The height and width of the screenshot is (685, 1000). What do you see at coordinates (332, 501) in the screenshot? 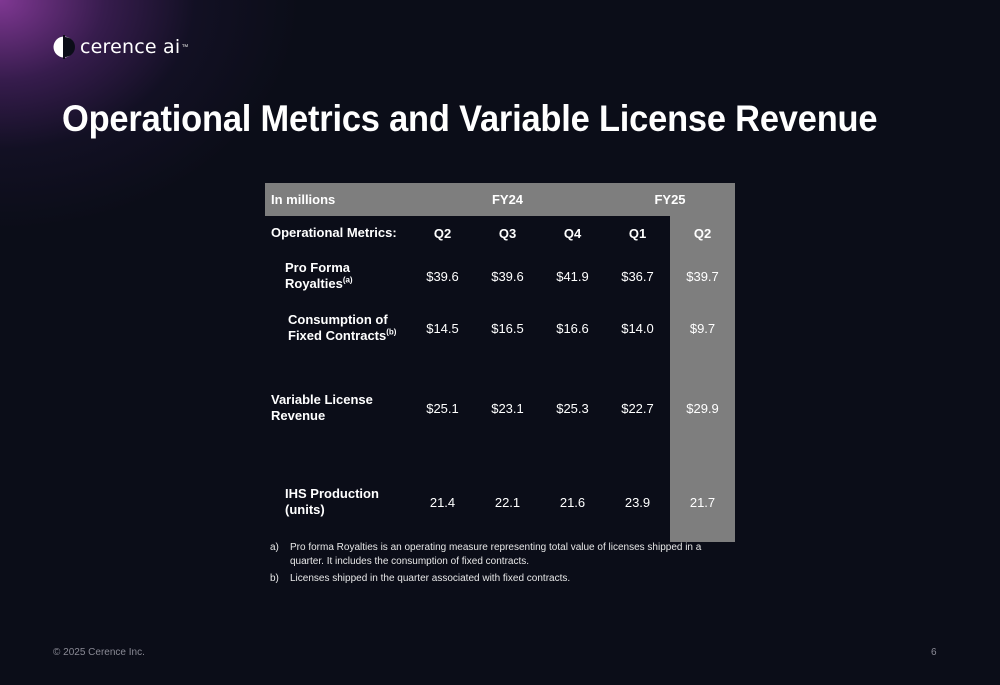
I see `row-label: IHS Production (units)` at bounding box center [332, 501].